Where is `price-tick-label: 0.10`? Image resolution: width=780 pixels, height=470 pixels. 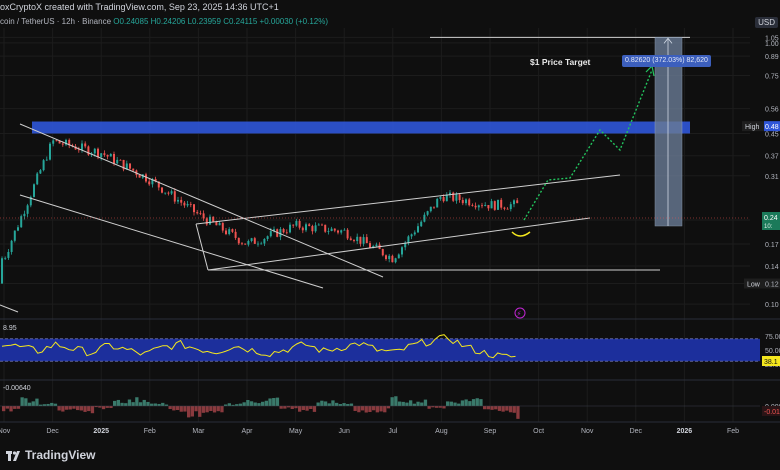 price-tick-label: 0.10 is located at coordinates (772, 305).